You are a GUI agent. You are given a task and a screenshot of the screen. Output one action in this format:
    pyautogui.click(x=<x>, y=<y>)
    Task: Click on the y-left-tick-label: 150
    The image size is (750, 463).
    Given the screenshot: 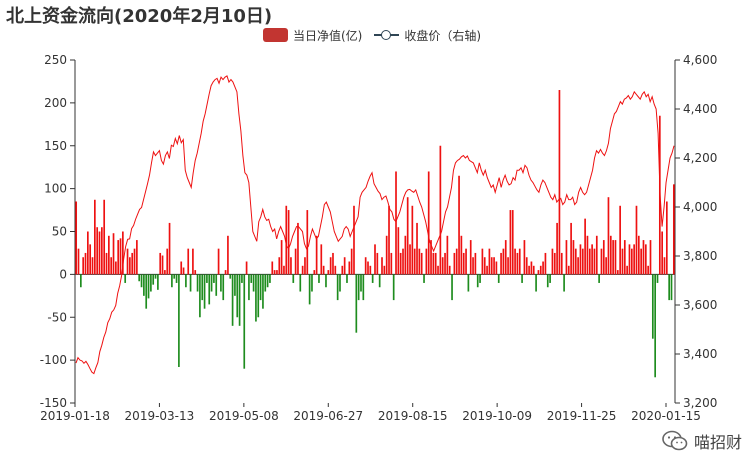 What is the action you would take?
    pyautogui.click(x=55, y=146)
    